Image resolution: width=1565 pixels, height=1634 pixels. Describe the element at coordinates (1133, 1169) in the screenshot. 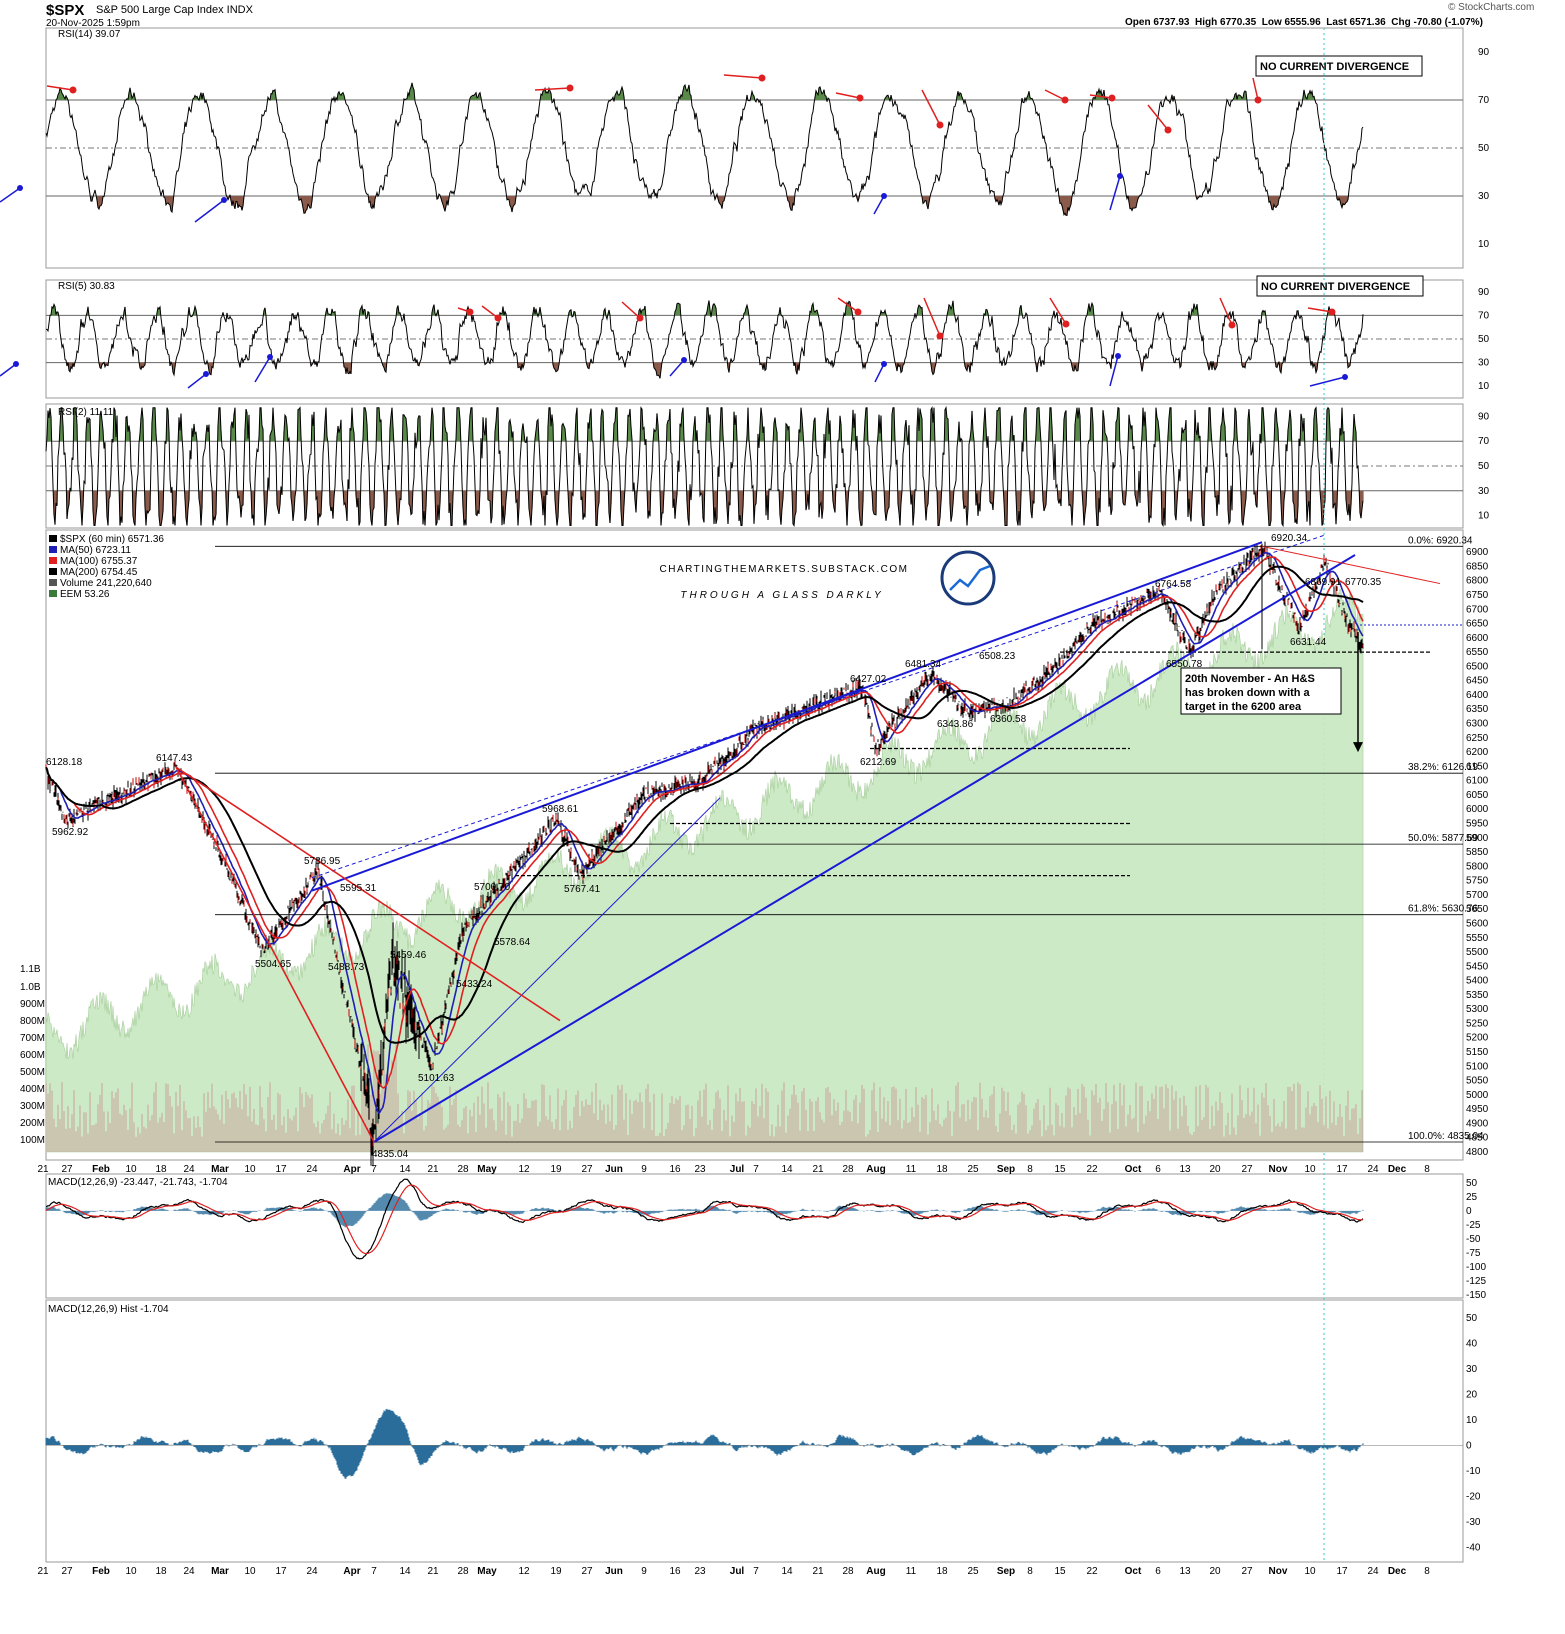

I see `price-x-label: Oct` at that location.